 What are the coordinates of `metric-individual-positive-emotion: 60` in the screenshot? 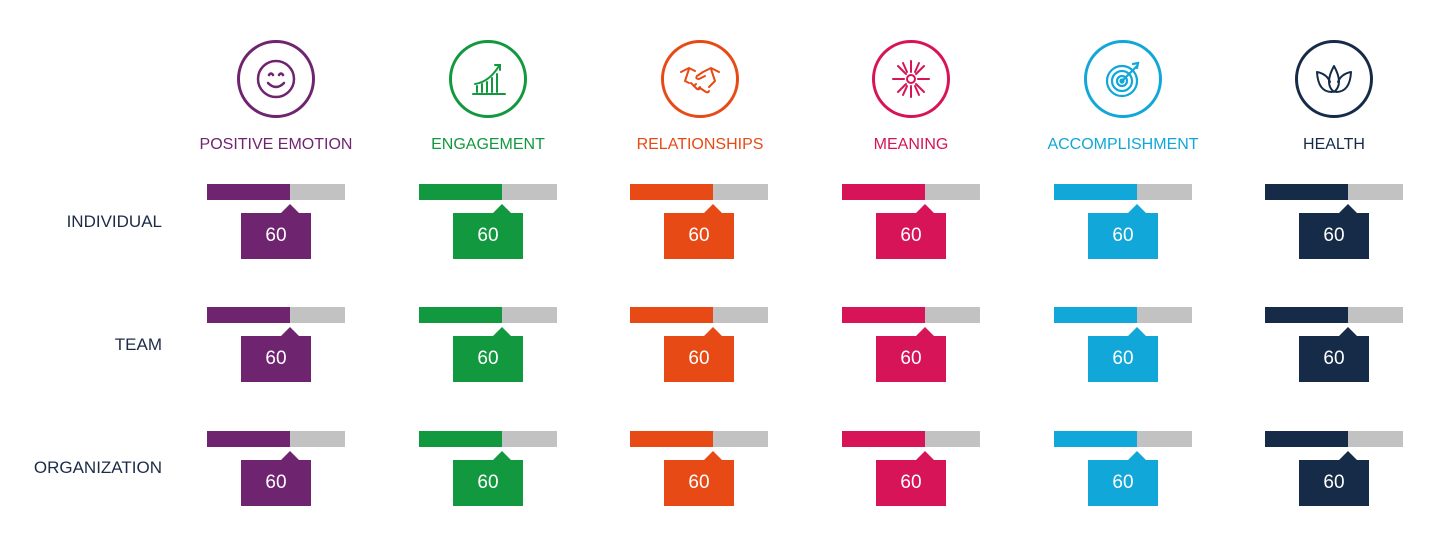 It's located at (277, 224).